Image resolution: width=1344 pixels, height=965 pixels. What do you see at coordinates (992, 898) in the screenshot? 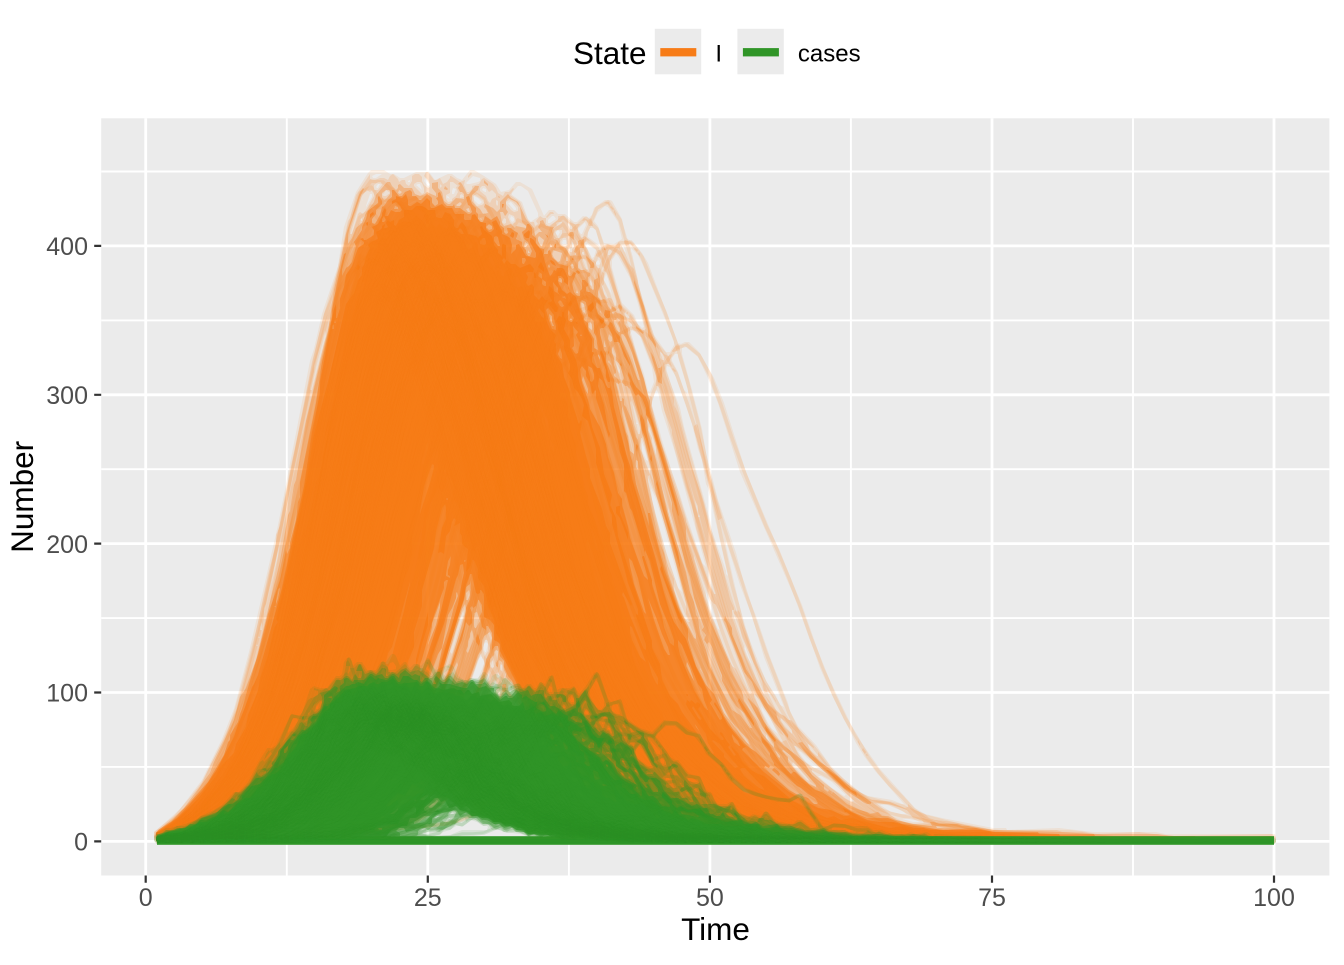
I see `svg-text: 75` at bounding box center [992, 898].